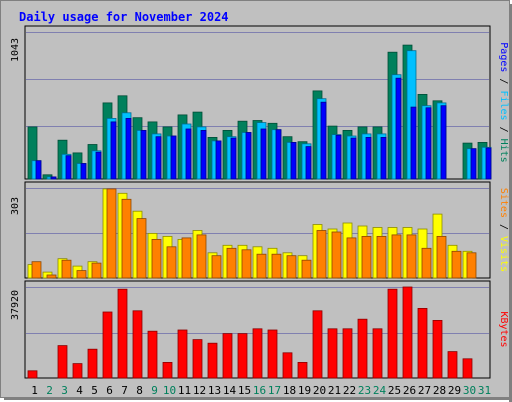 The image size is (512, 402). What do you see at coordinates (334, 390) in the screenshot?
I see `x-tick-label-day-21: 21` at bounding box center [334, 390].